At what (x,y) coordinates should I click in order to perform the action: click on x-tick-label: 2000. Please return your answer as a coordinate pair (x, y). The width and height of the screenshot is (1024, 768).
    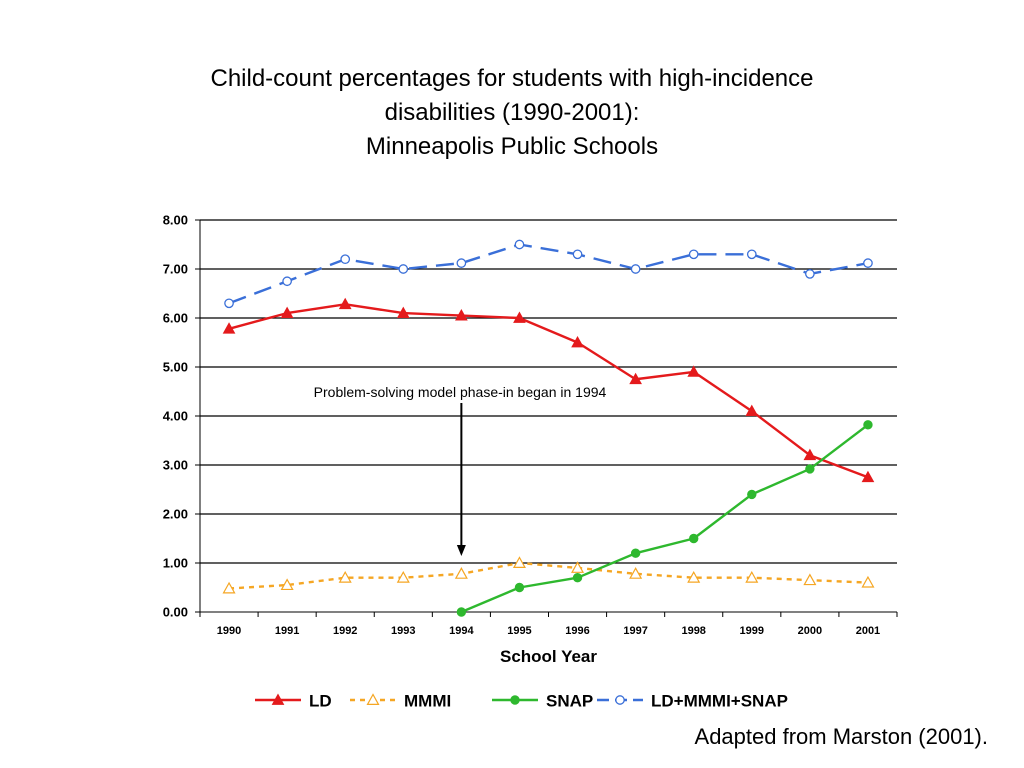
    Looking at the image, I should click on (810, 631).